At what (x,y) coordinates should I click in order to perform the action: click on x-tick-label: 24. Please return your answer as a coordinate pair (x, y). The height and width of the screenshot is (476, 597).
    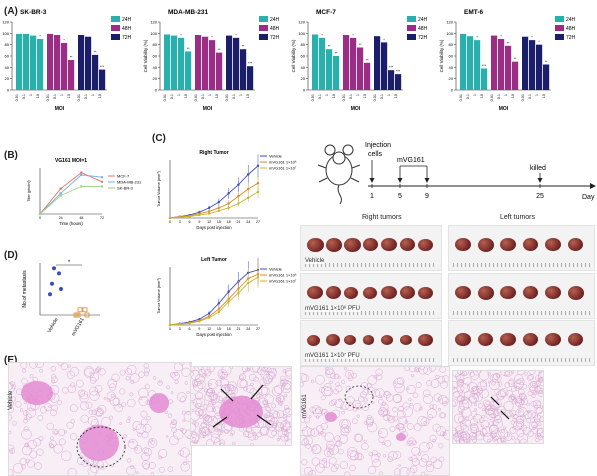
    Looking at the image, I should click on (248, 329).